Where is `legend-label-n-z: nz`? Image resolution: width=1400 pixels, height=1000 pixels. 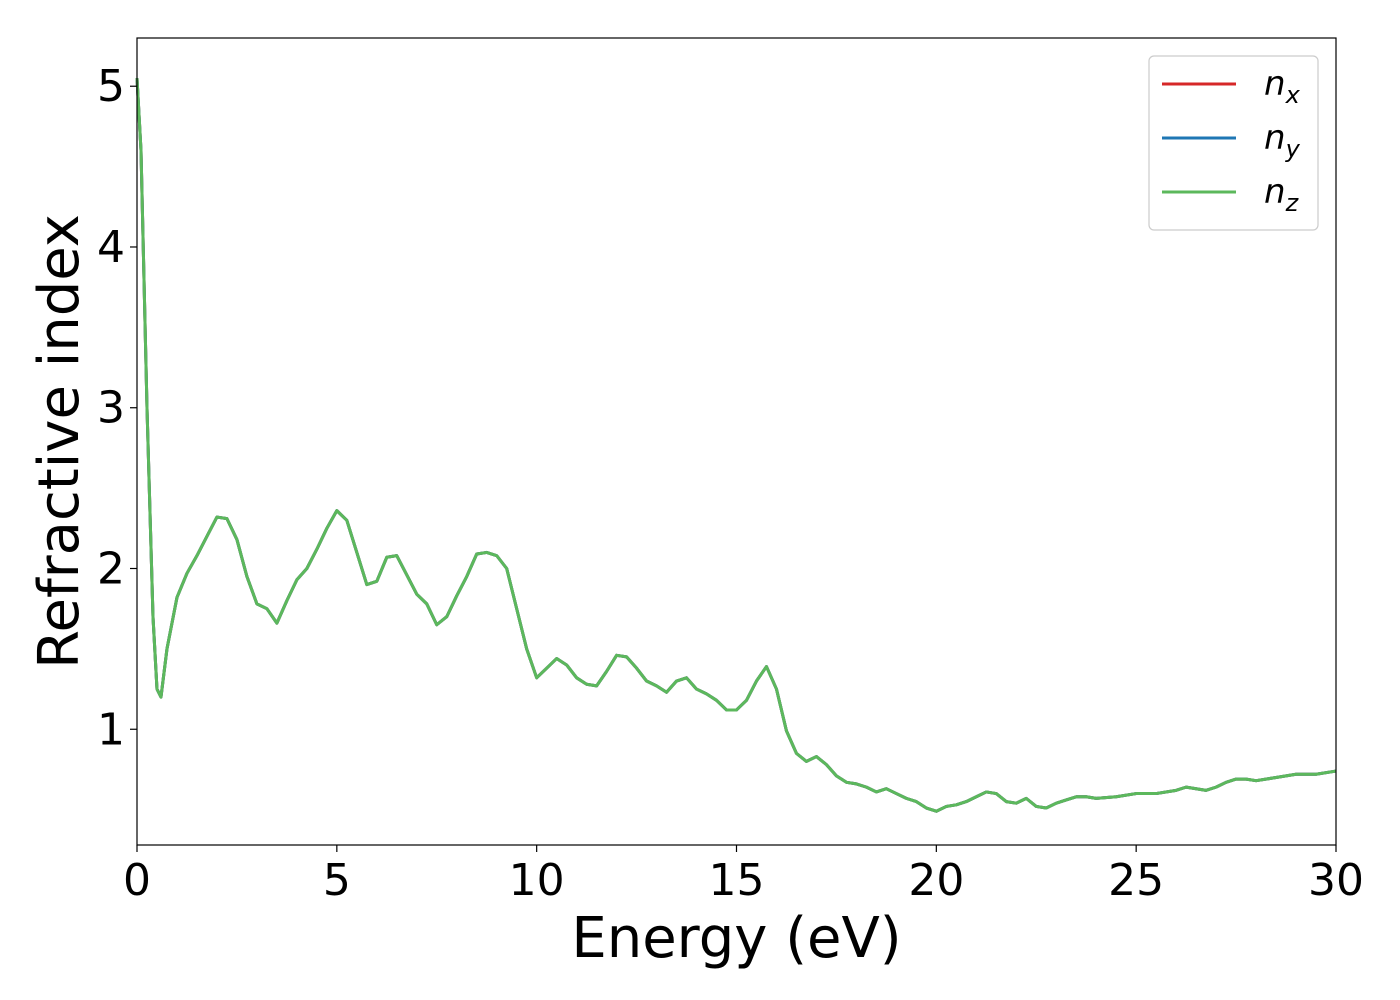 legend-label-n-z: nz is located at coordinates (1282, 194).